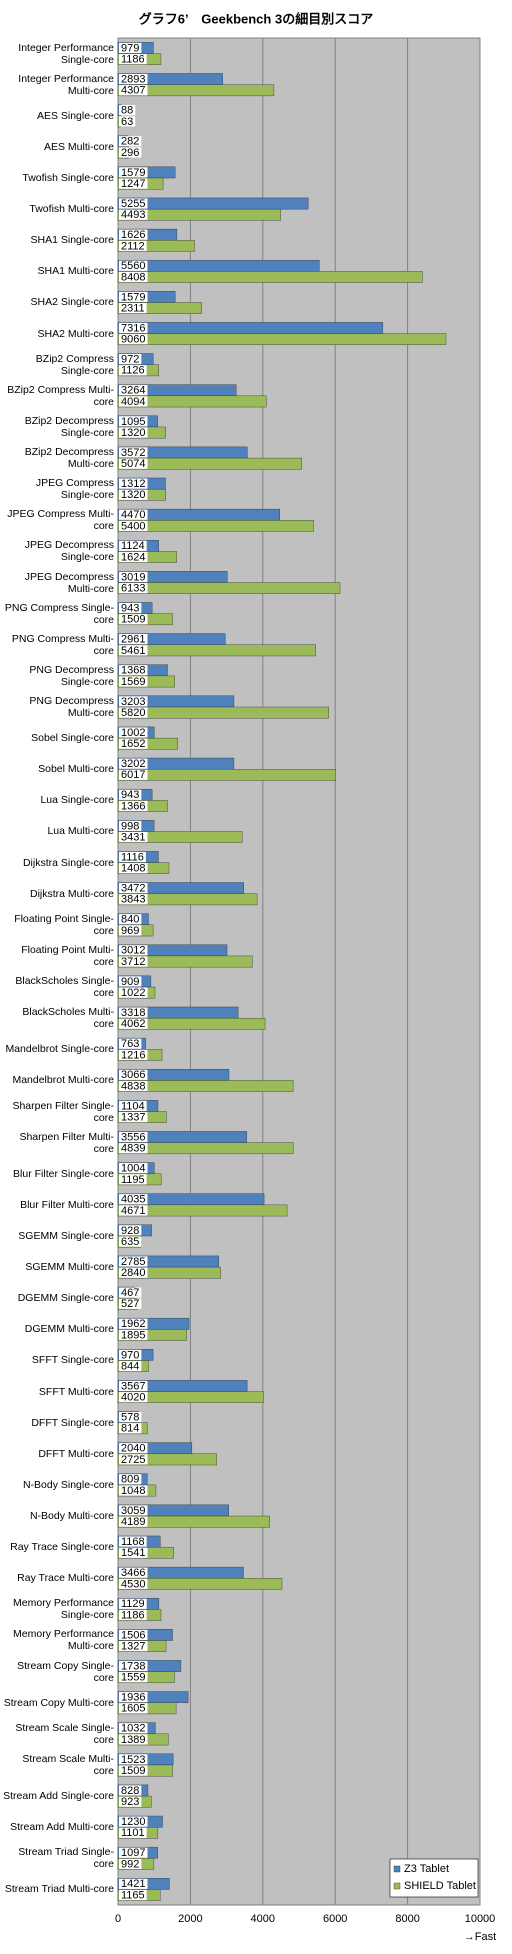 Image resolution: width=512 pixels, height=1954 pixels. I want to click on value-label: 1389, so click(133, 1740).